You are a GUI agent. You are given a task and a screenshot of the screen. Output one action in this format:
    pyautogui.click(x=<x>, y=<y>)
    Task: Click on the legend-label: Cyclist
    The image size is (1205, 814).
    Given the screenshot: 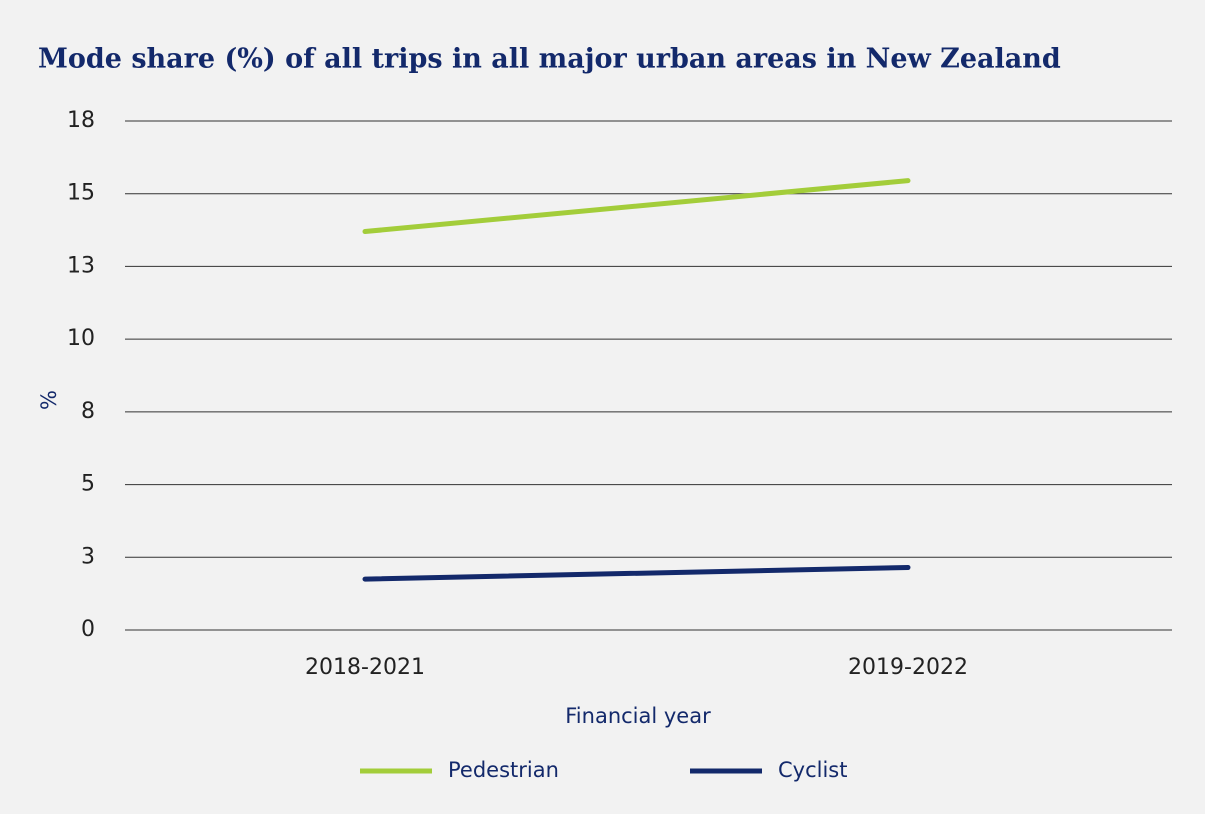 What is the action you would take?
    pyautogui.click(x=812, y=770)
    